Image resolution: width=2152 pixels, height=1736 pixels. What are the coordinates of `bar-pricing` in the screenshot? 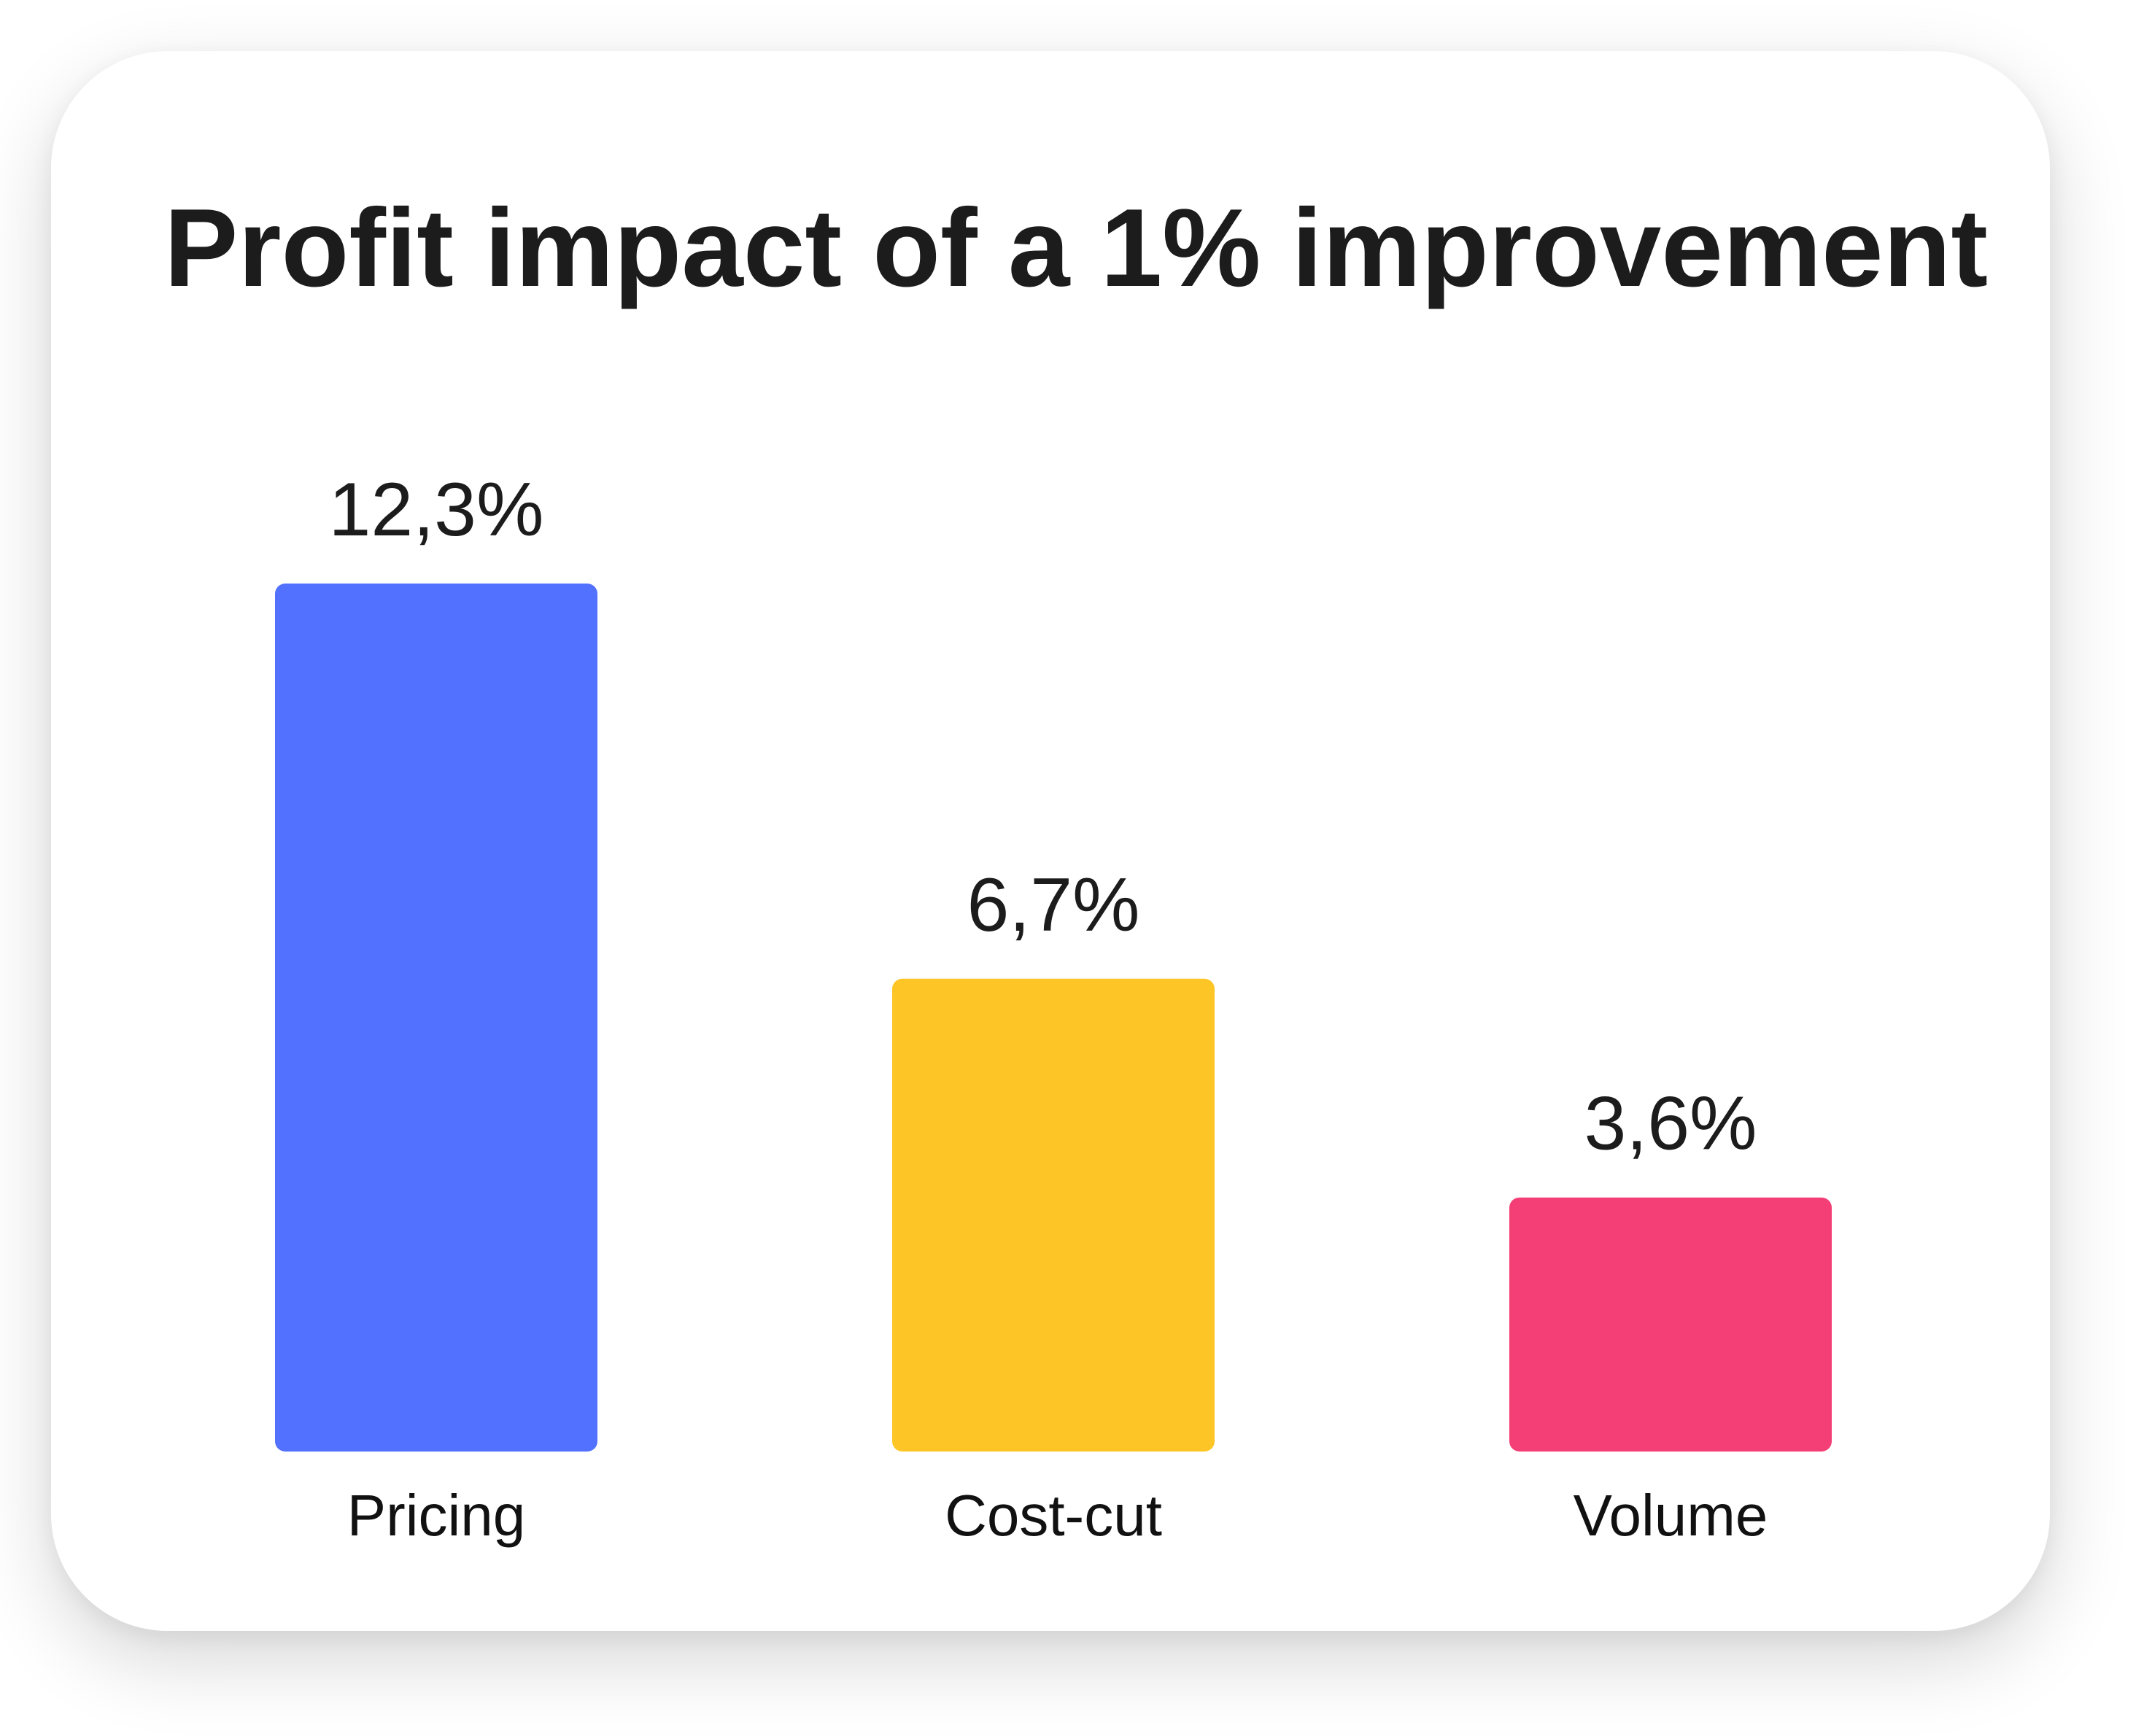 It's located at (436, 1018).